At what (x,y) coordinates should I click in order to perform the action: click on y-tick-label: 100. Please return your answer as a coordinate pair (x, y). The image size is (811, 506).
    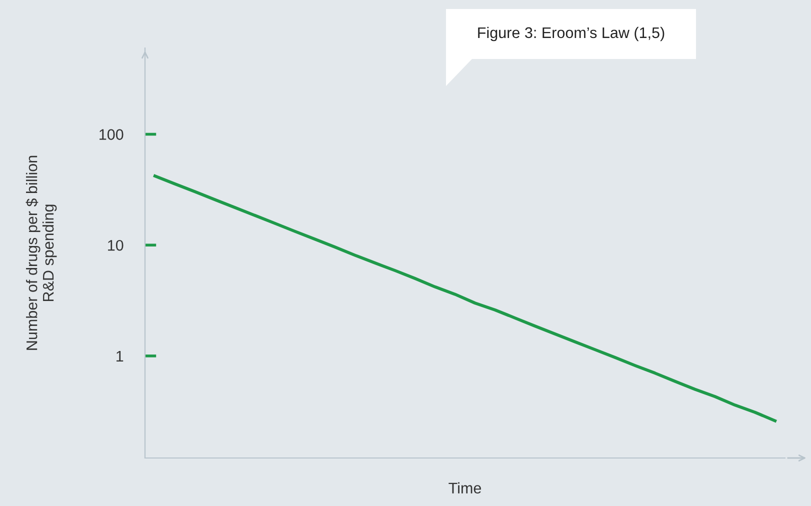
    Looking at the image, I should click on (112, 134).